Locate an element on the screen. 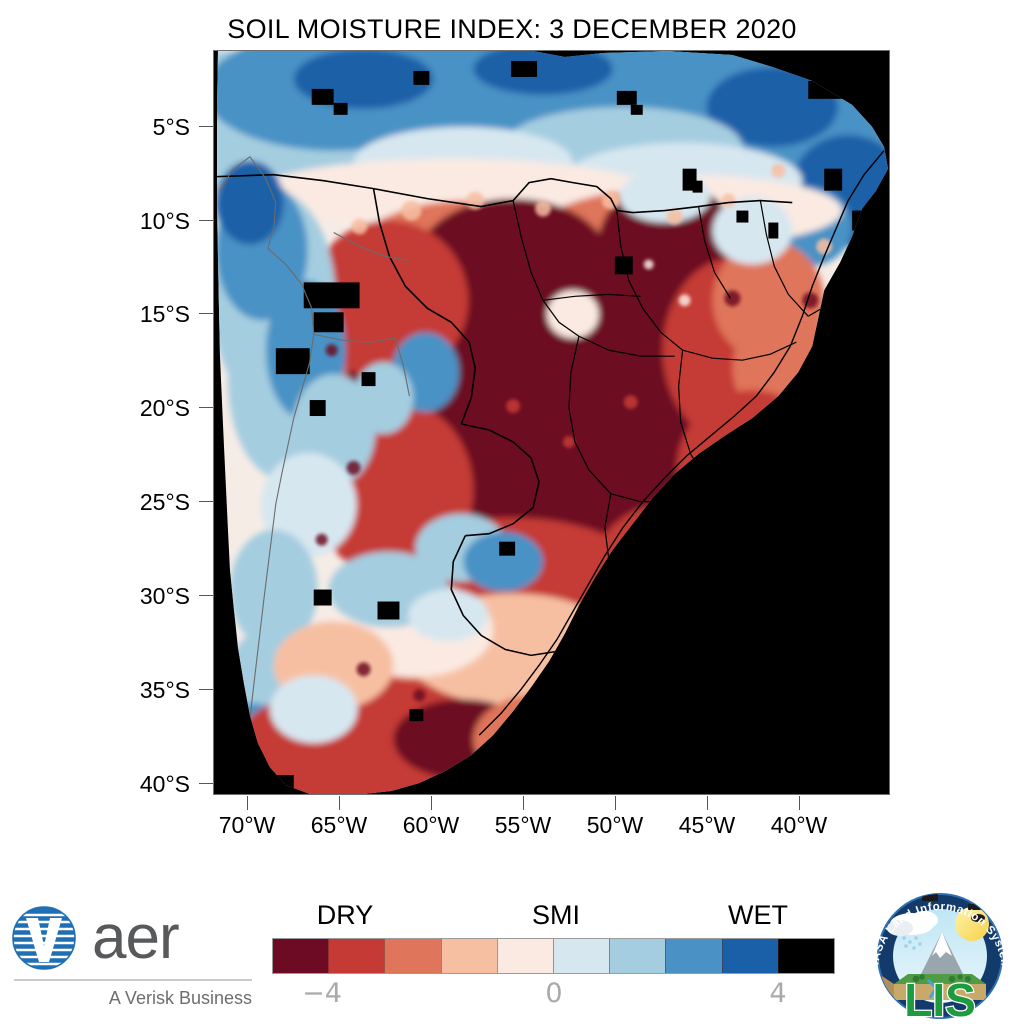 Image resolution: width=1024 pixels, height=1024 pixels. lat-label-20s: 20°S is located at coordinates (164, 408).